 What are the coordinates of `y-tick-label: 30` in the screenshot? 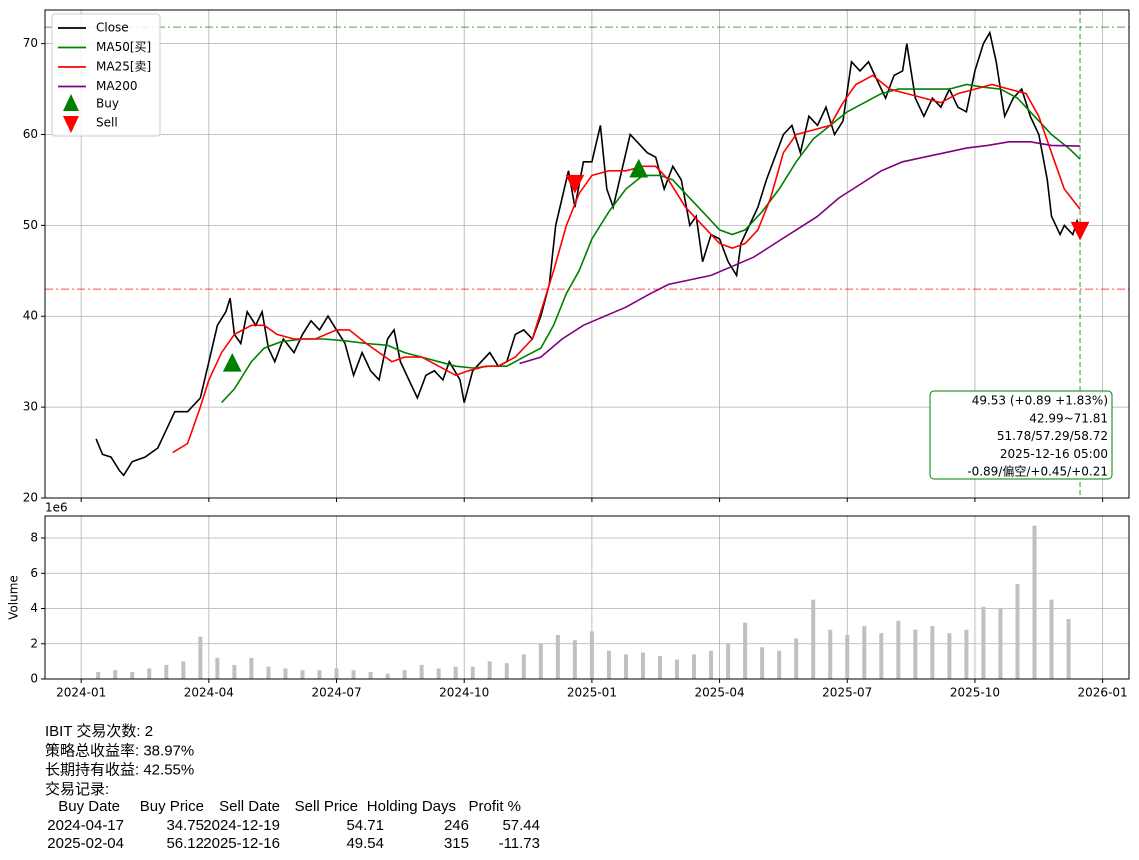 It's located at (30, 407).